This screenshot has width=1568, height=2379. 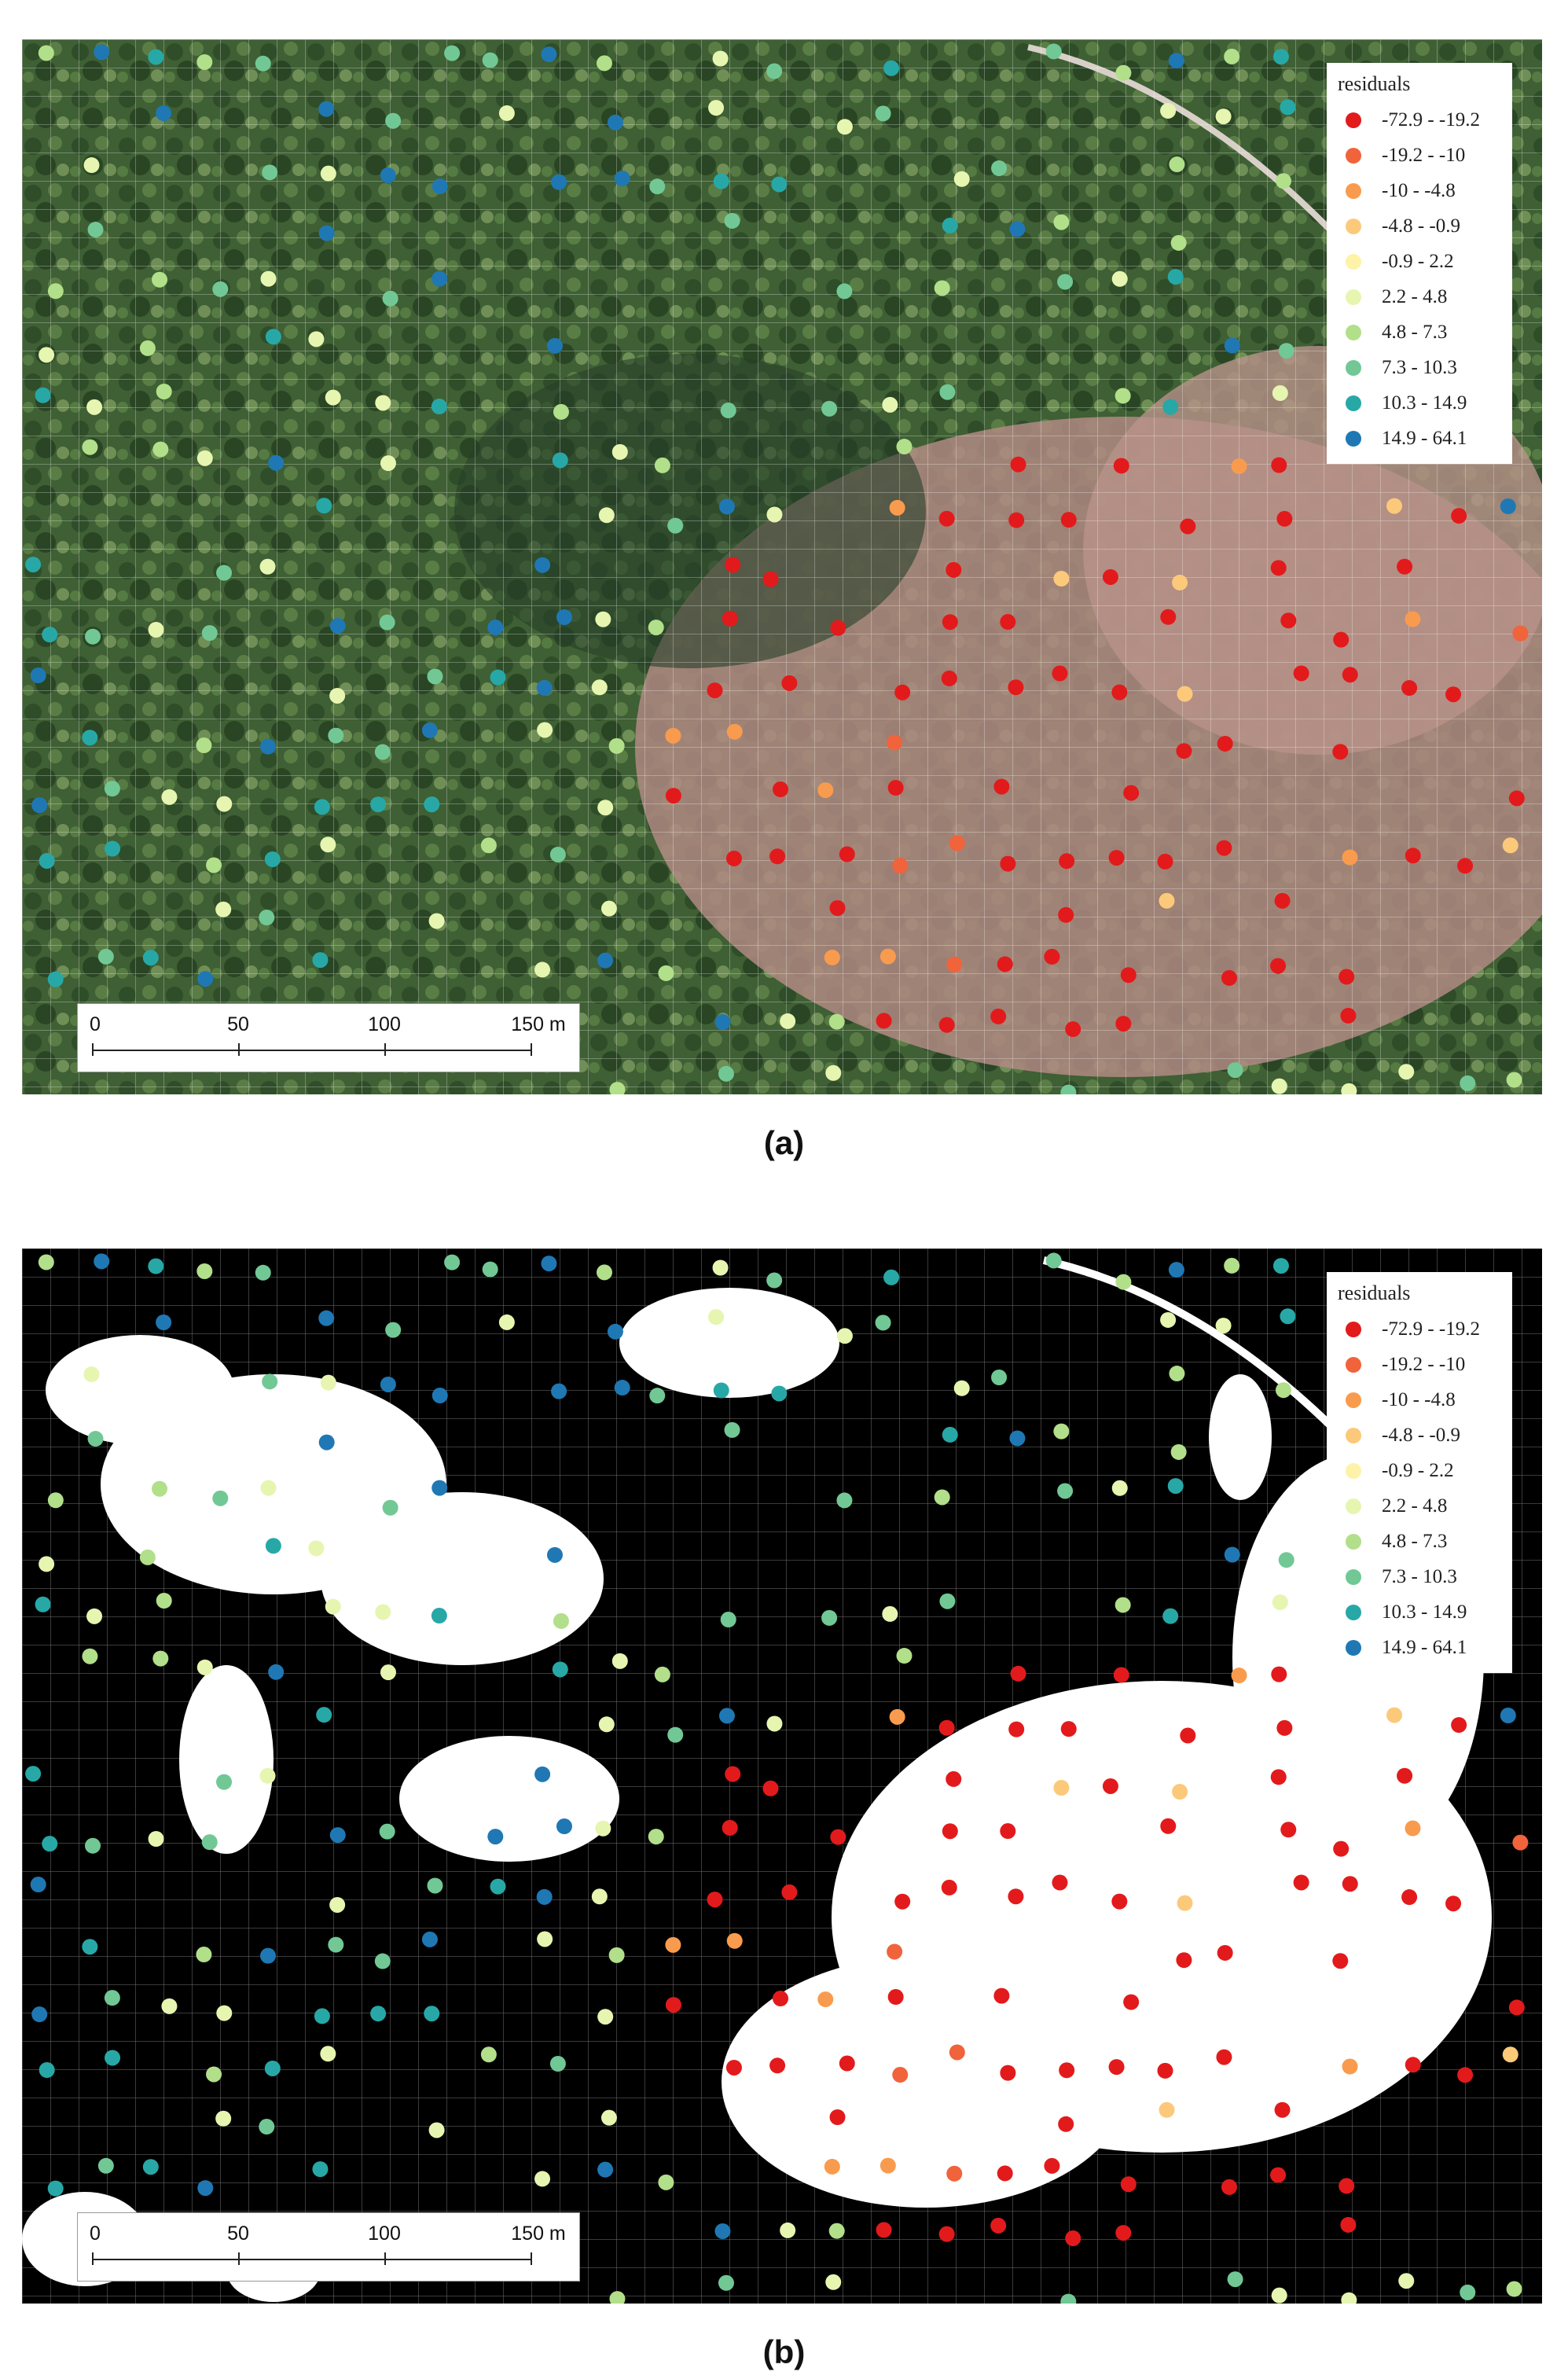 I want to click on scale-label-150: 150 m, so click(x=538, y=2234).